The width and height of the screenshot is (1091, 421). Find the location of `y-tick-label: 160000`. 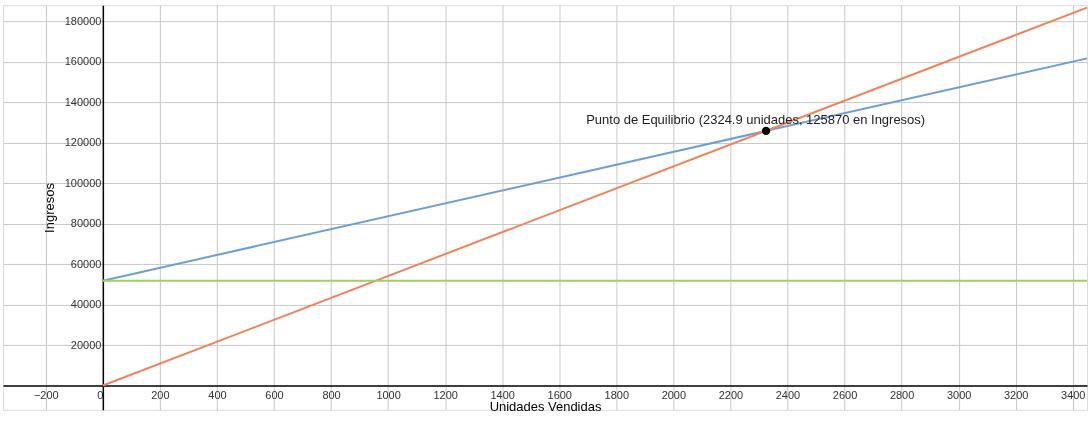

y-tick-label: 160000 is located at coordinates (83, 61).